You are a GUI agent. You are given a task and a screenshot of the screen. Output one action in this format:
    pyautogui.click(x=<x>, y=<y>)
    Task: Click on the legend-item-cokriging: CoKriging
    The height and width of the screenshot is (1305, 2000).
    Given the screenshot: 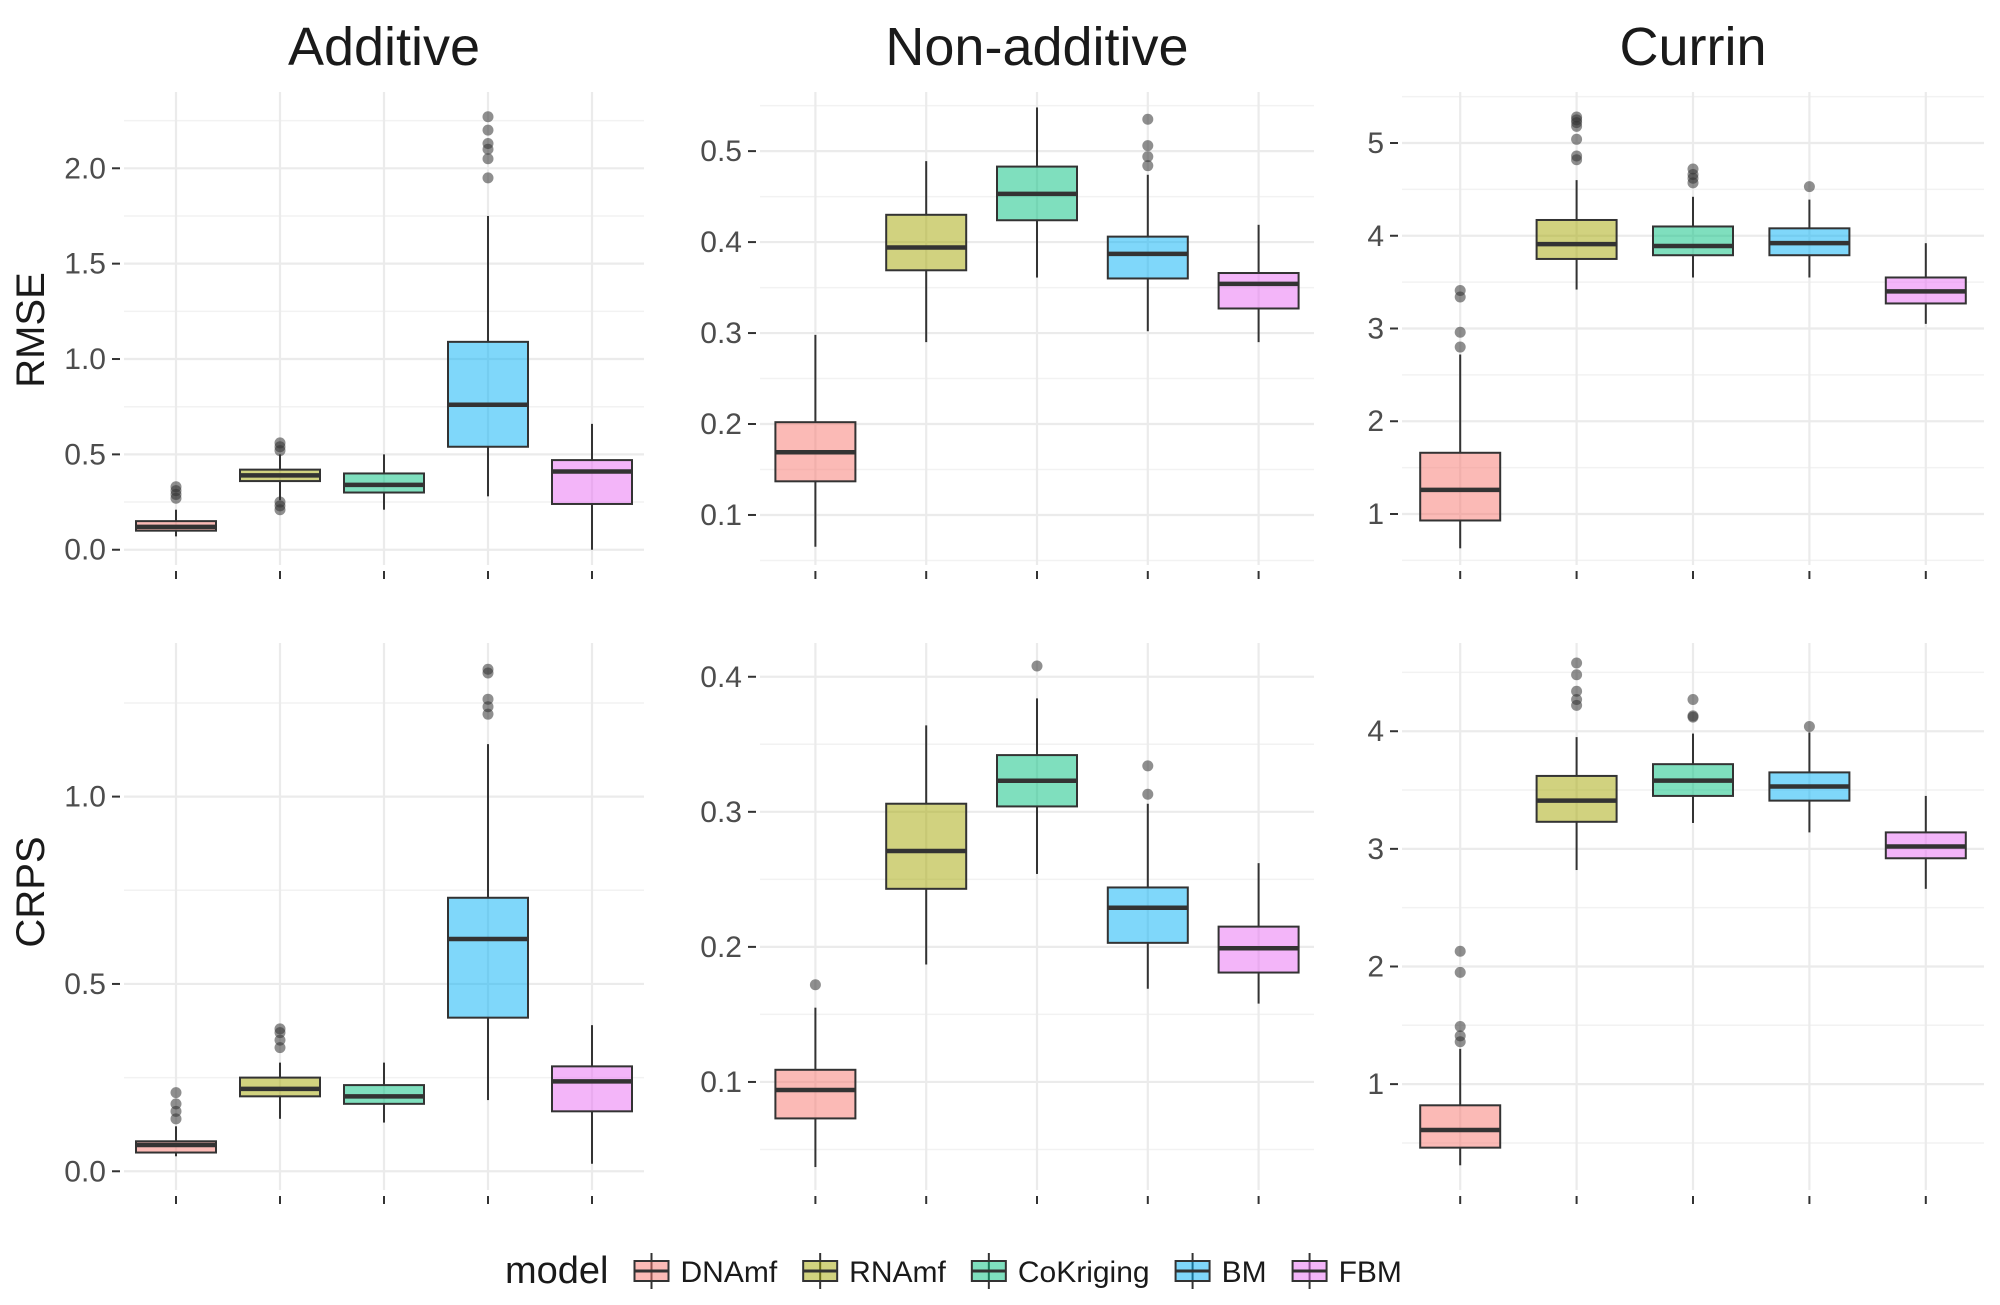 What is the action you would take?
    pyautogui.click(x=1061, y=1271)
    